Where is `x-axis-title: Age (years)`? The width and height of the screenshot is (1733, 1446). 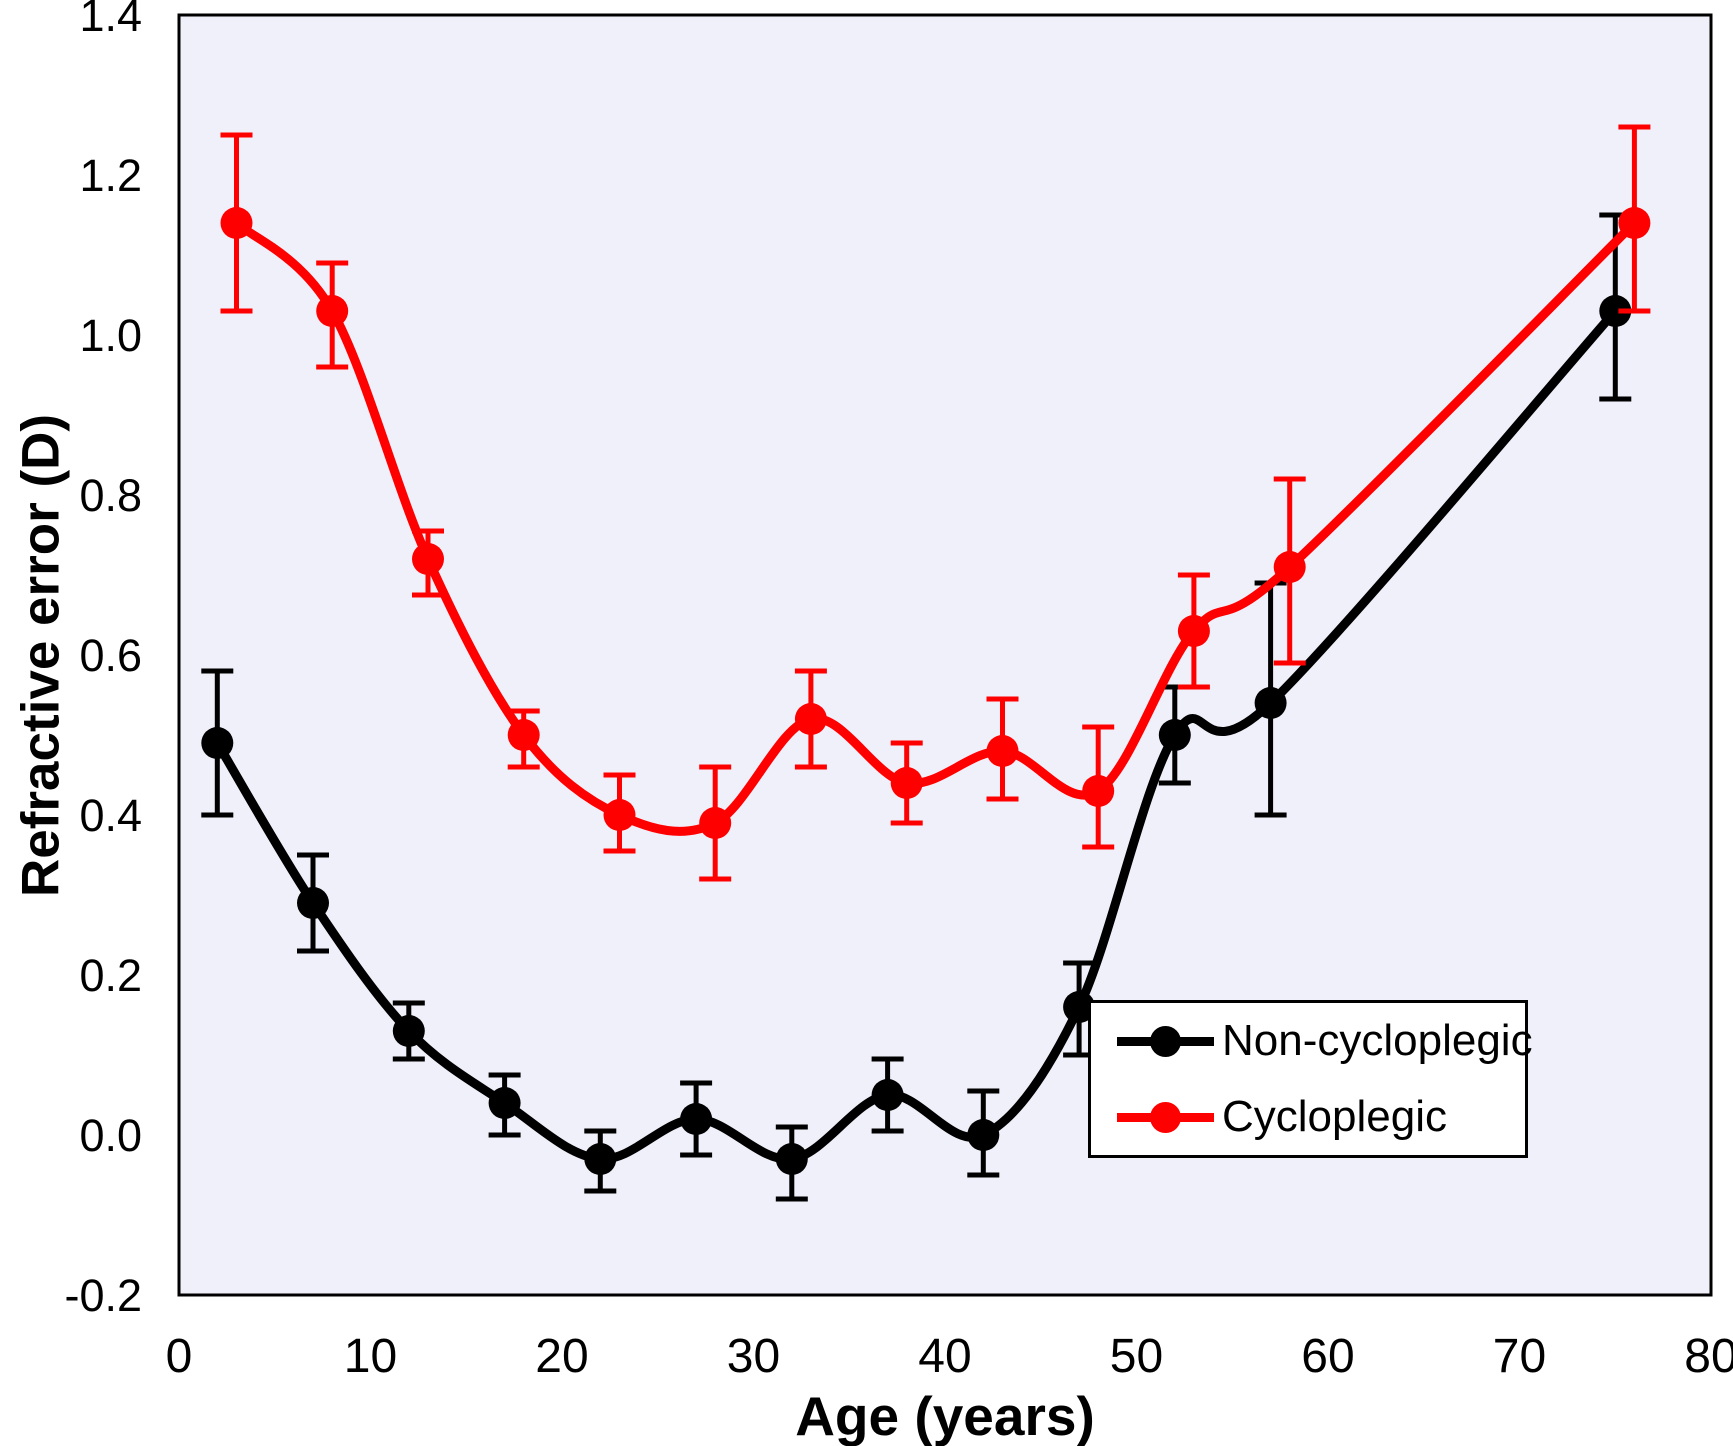
x-axis-title: Age (years) is located at coordinates (945, 1415).